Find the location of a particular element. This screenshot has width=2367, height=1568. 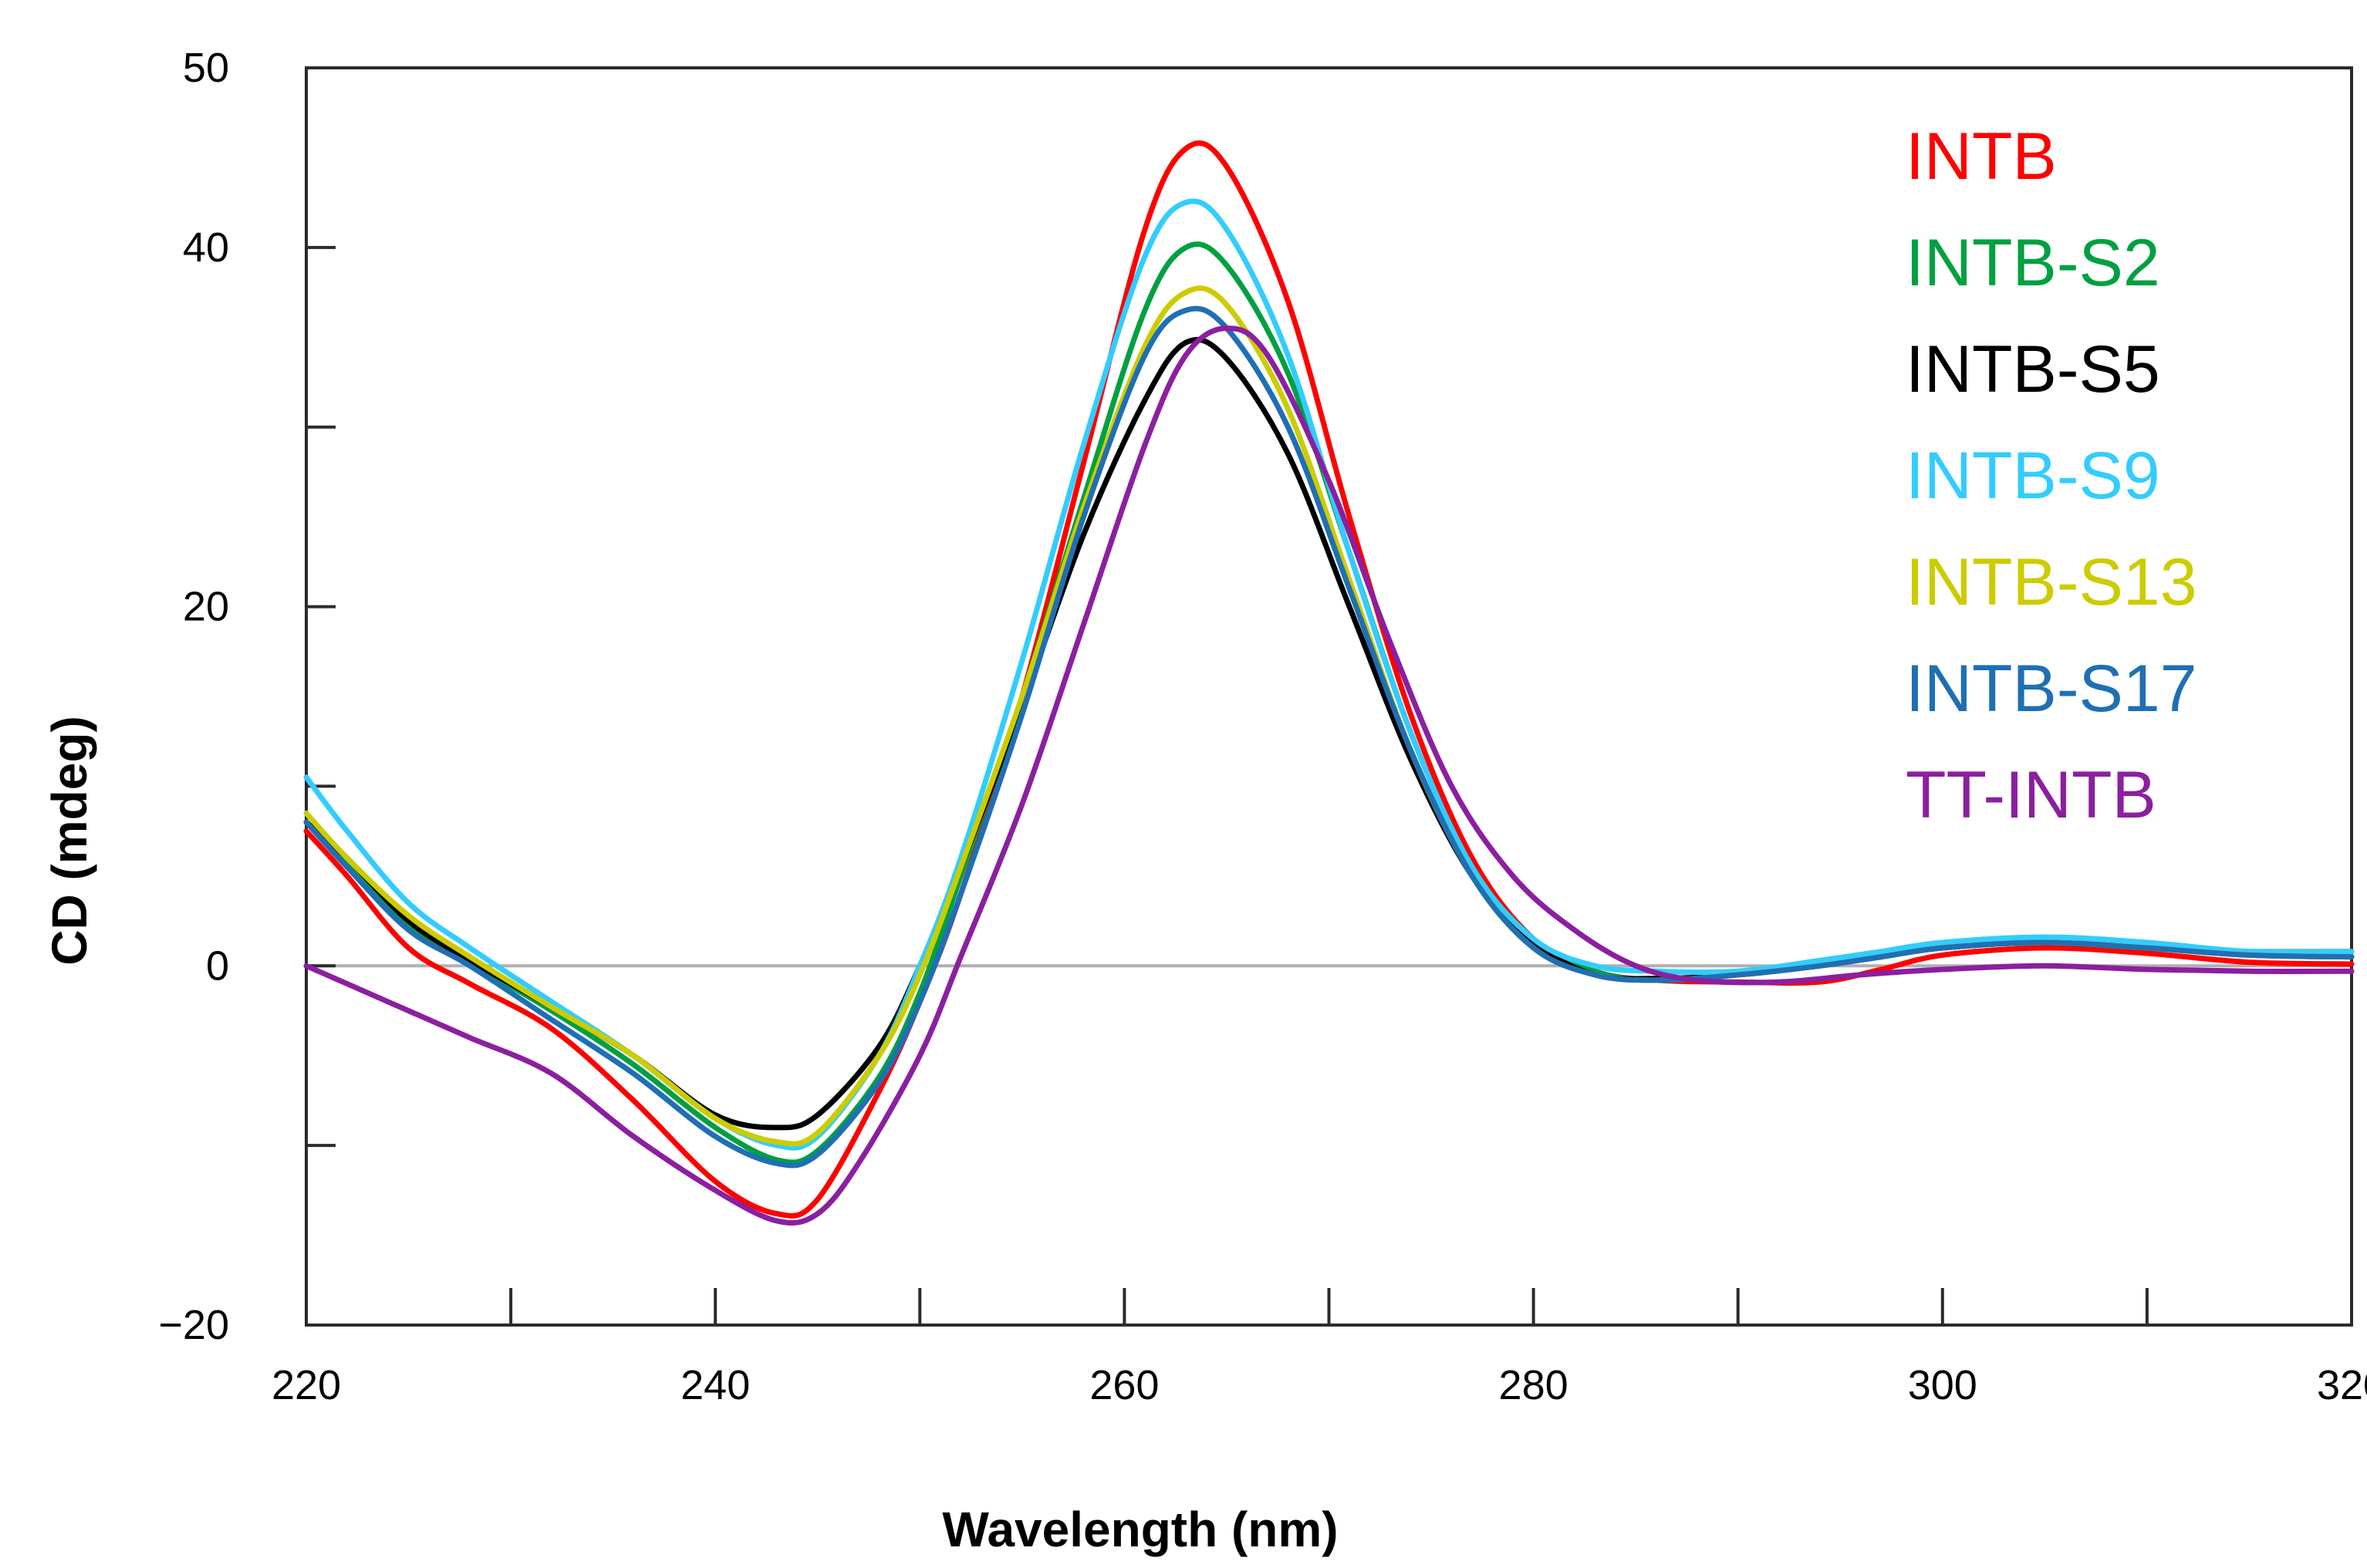

legend-entry-intb-s13: INTB-S13 is located at coordinates (2051, 582).